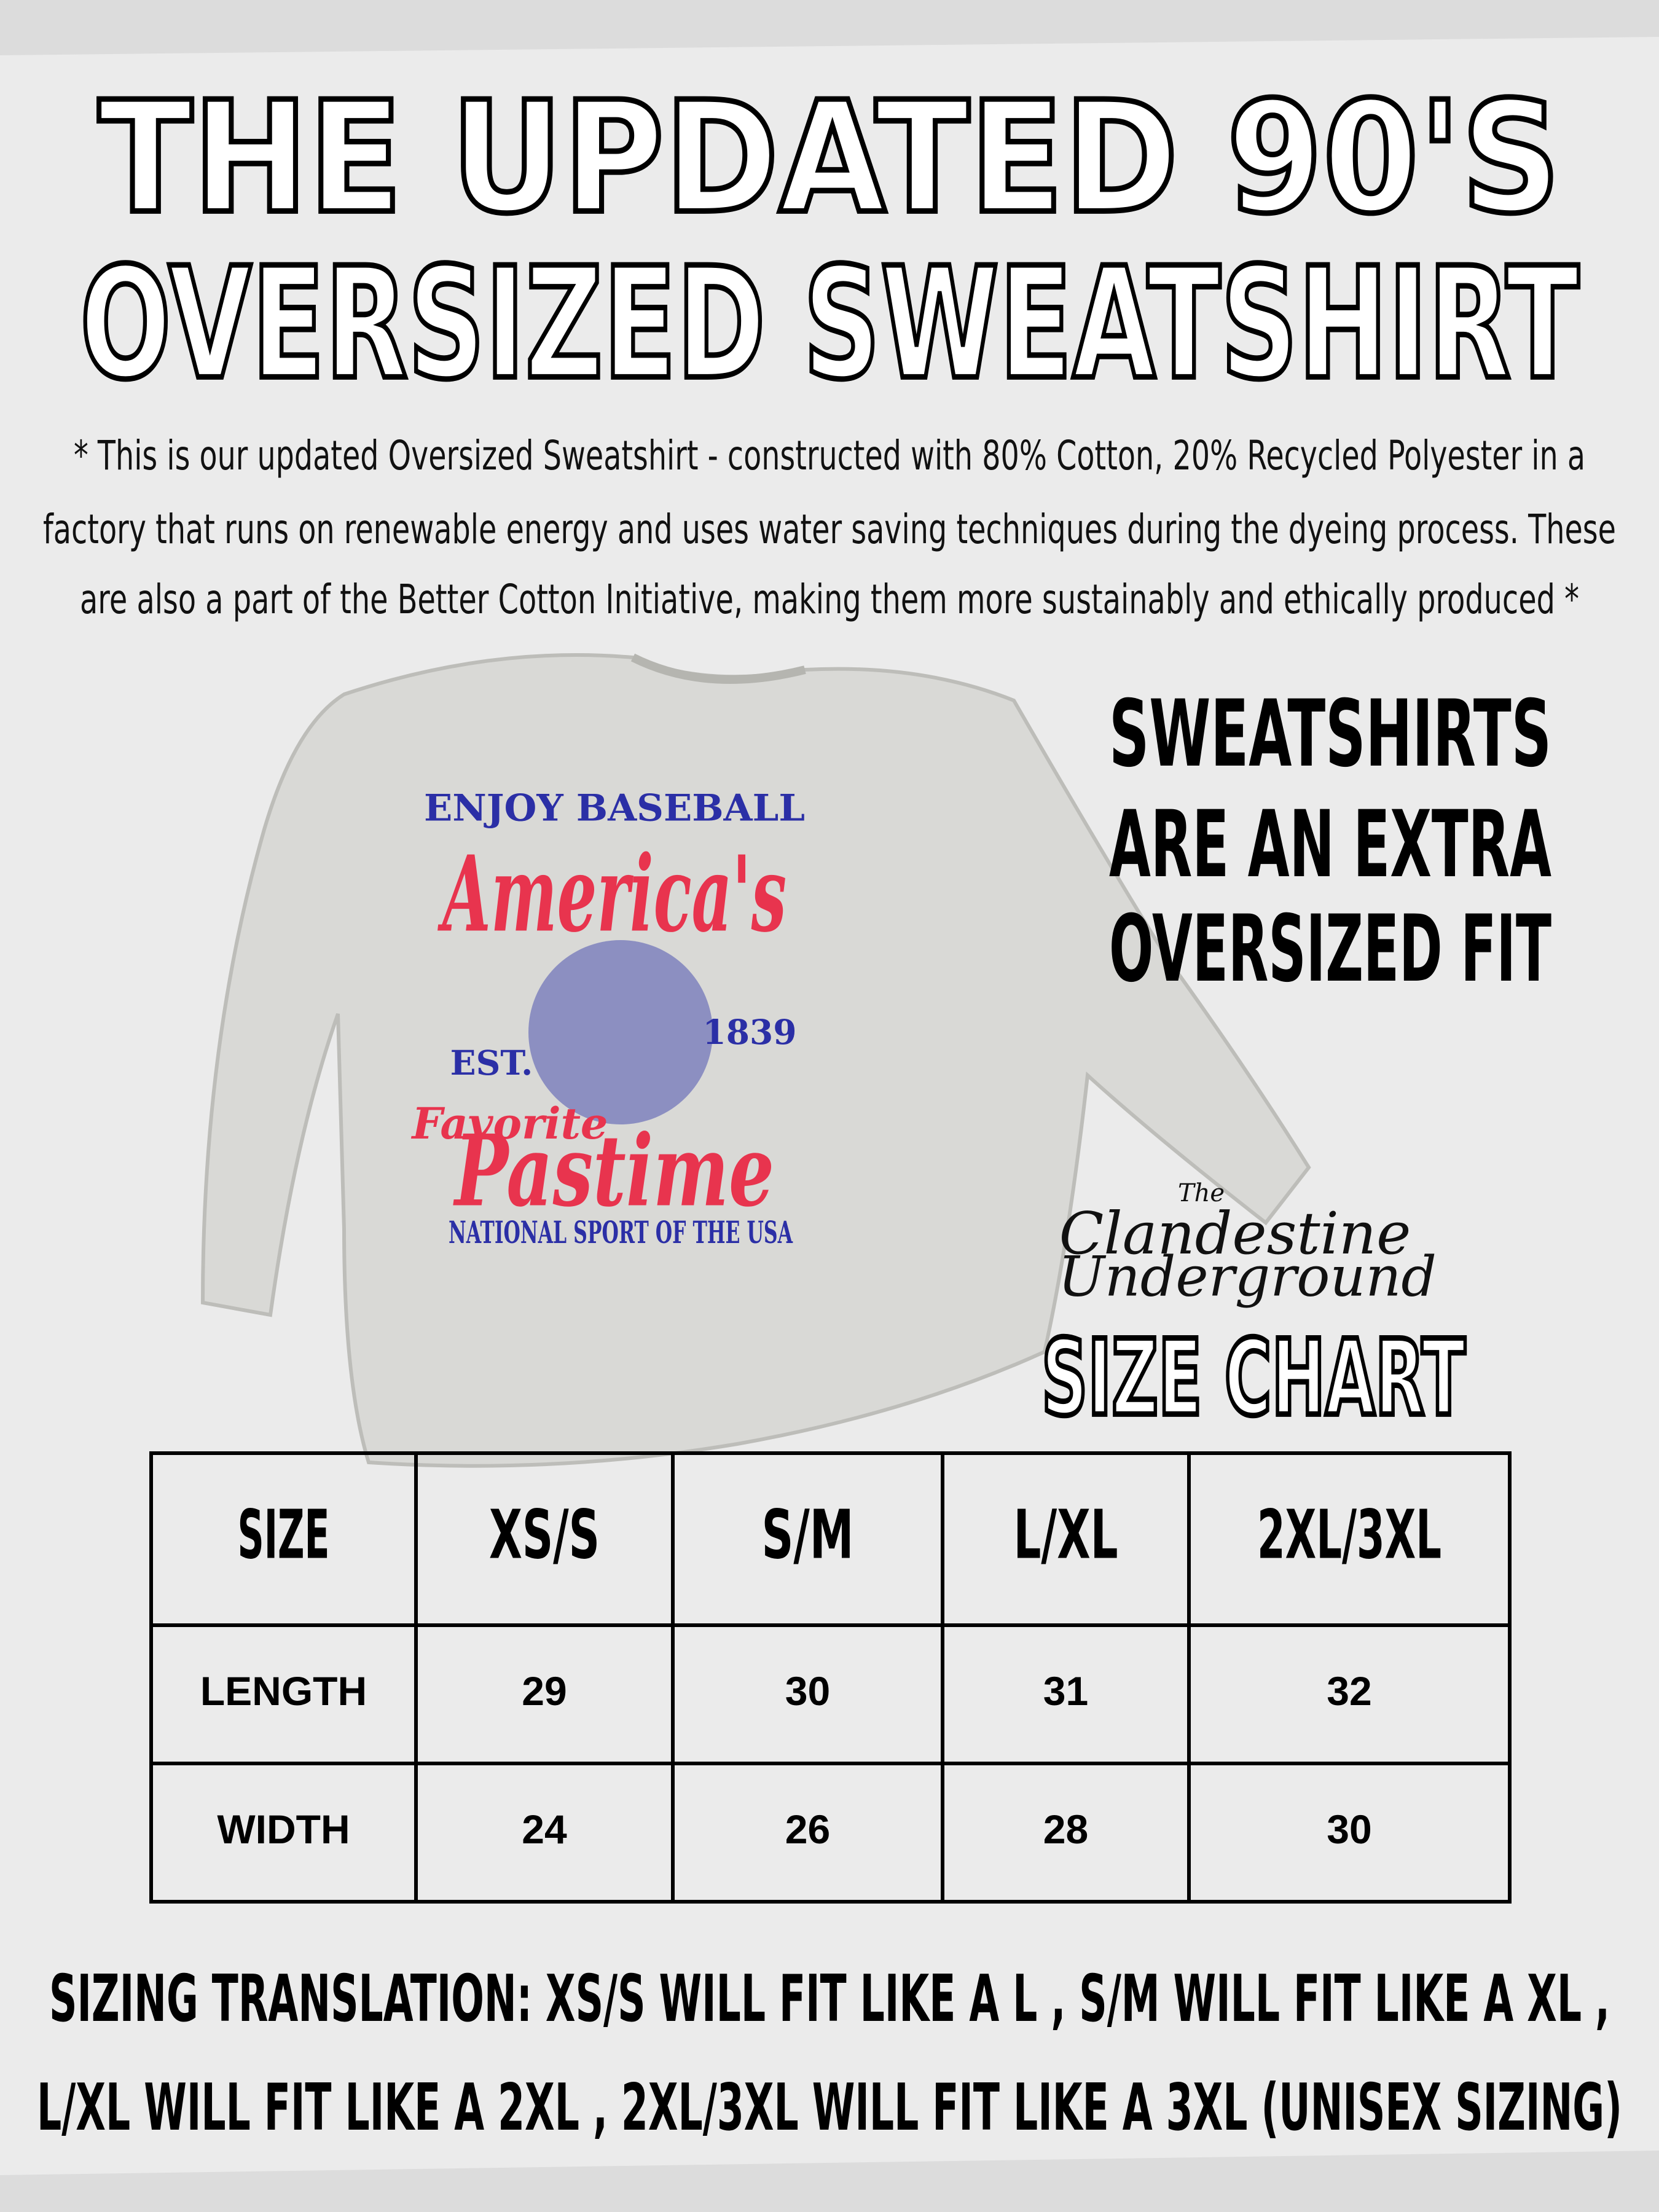 This screenshot has width=1659, height=2212. Describe the element at coordinates (1065, 1691) in the screenshot. I see `table-cell: 31` at that location.